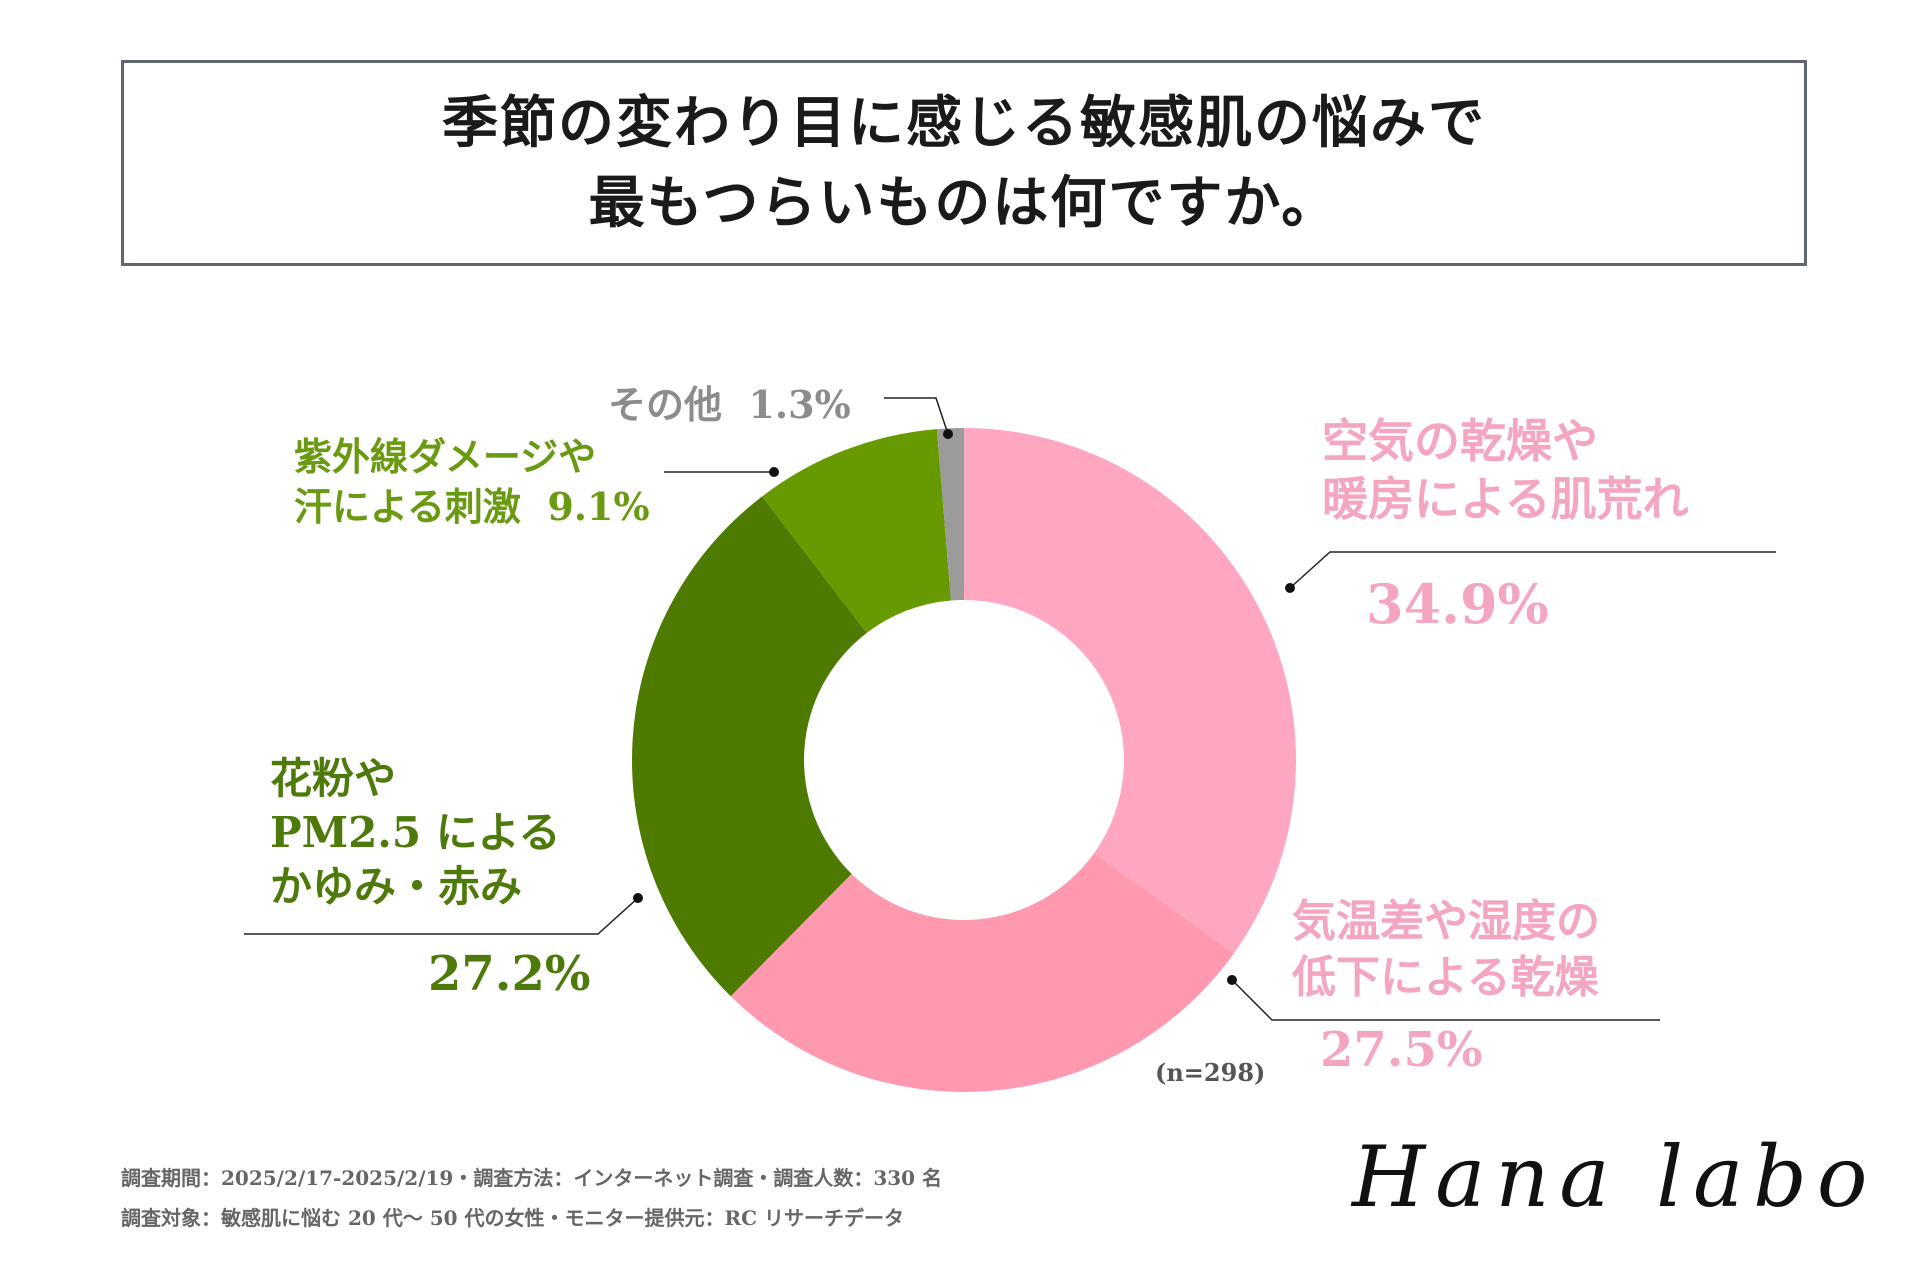 Image resolution: width=1920 pixels, height=1280 pixels. I want to click on label-dry-air-line1: 空気の乾燥や, so click(1460, 441).